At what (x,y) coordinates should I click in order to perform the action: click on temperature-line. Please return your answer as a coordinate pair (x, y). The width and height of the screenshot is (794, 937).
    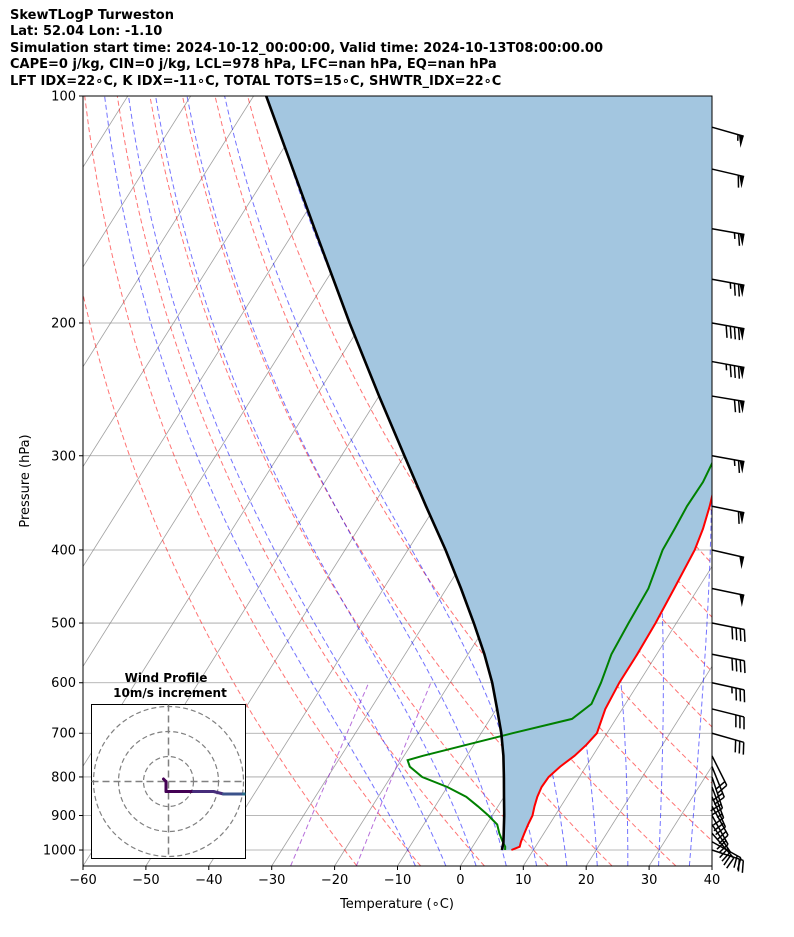
    Looking at the image, I should click on (611, 671).